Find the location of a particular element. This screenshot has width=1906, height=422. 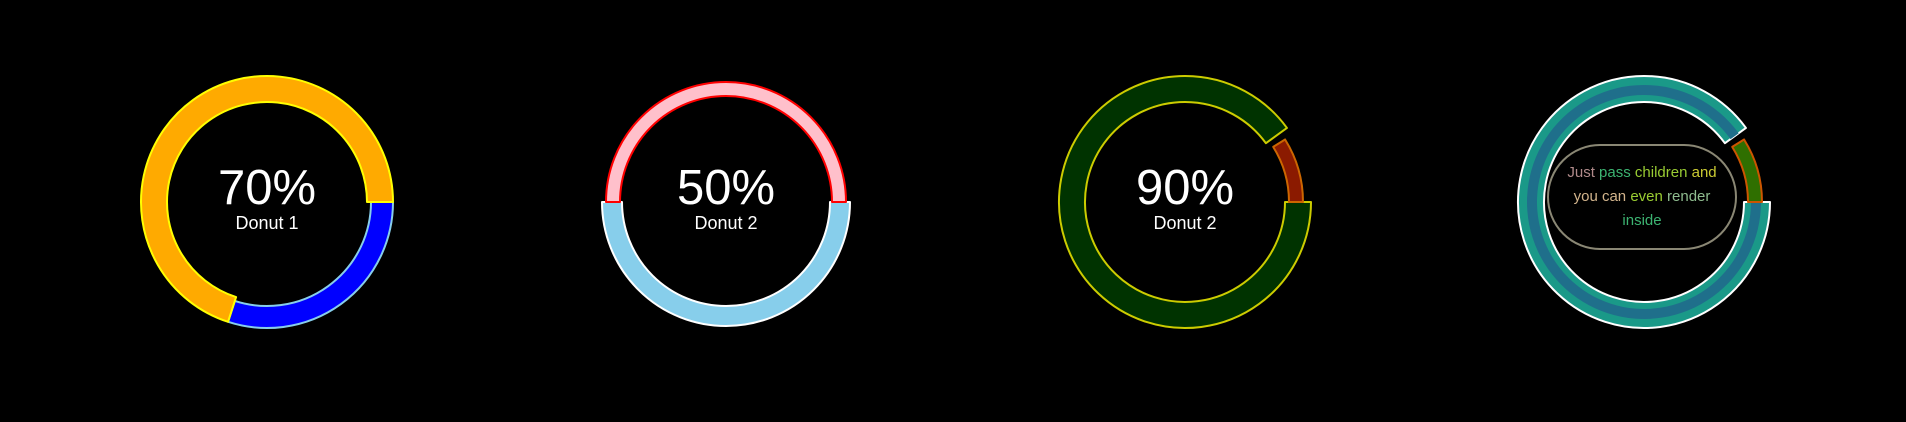

donut-2-track-arc is located at coordinates (726, 264).